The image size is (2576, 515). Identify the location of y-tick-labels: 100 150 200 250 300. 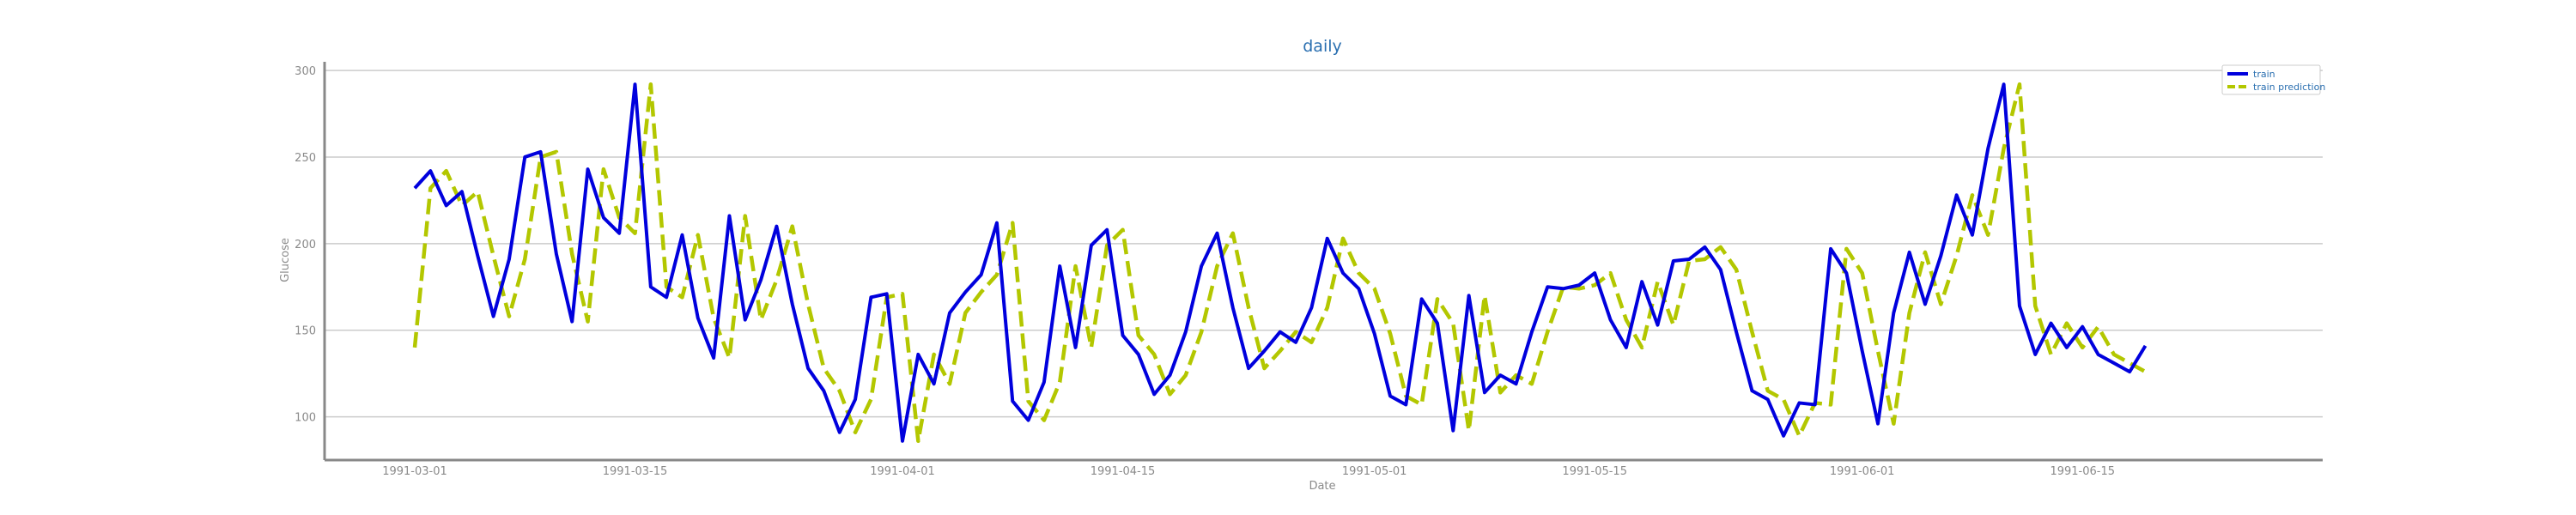
(305, 244).